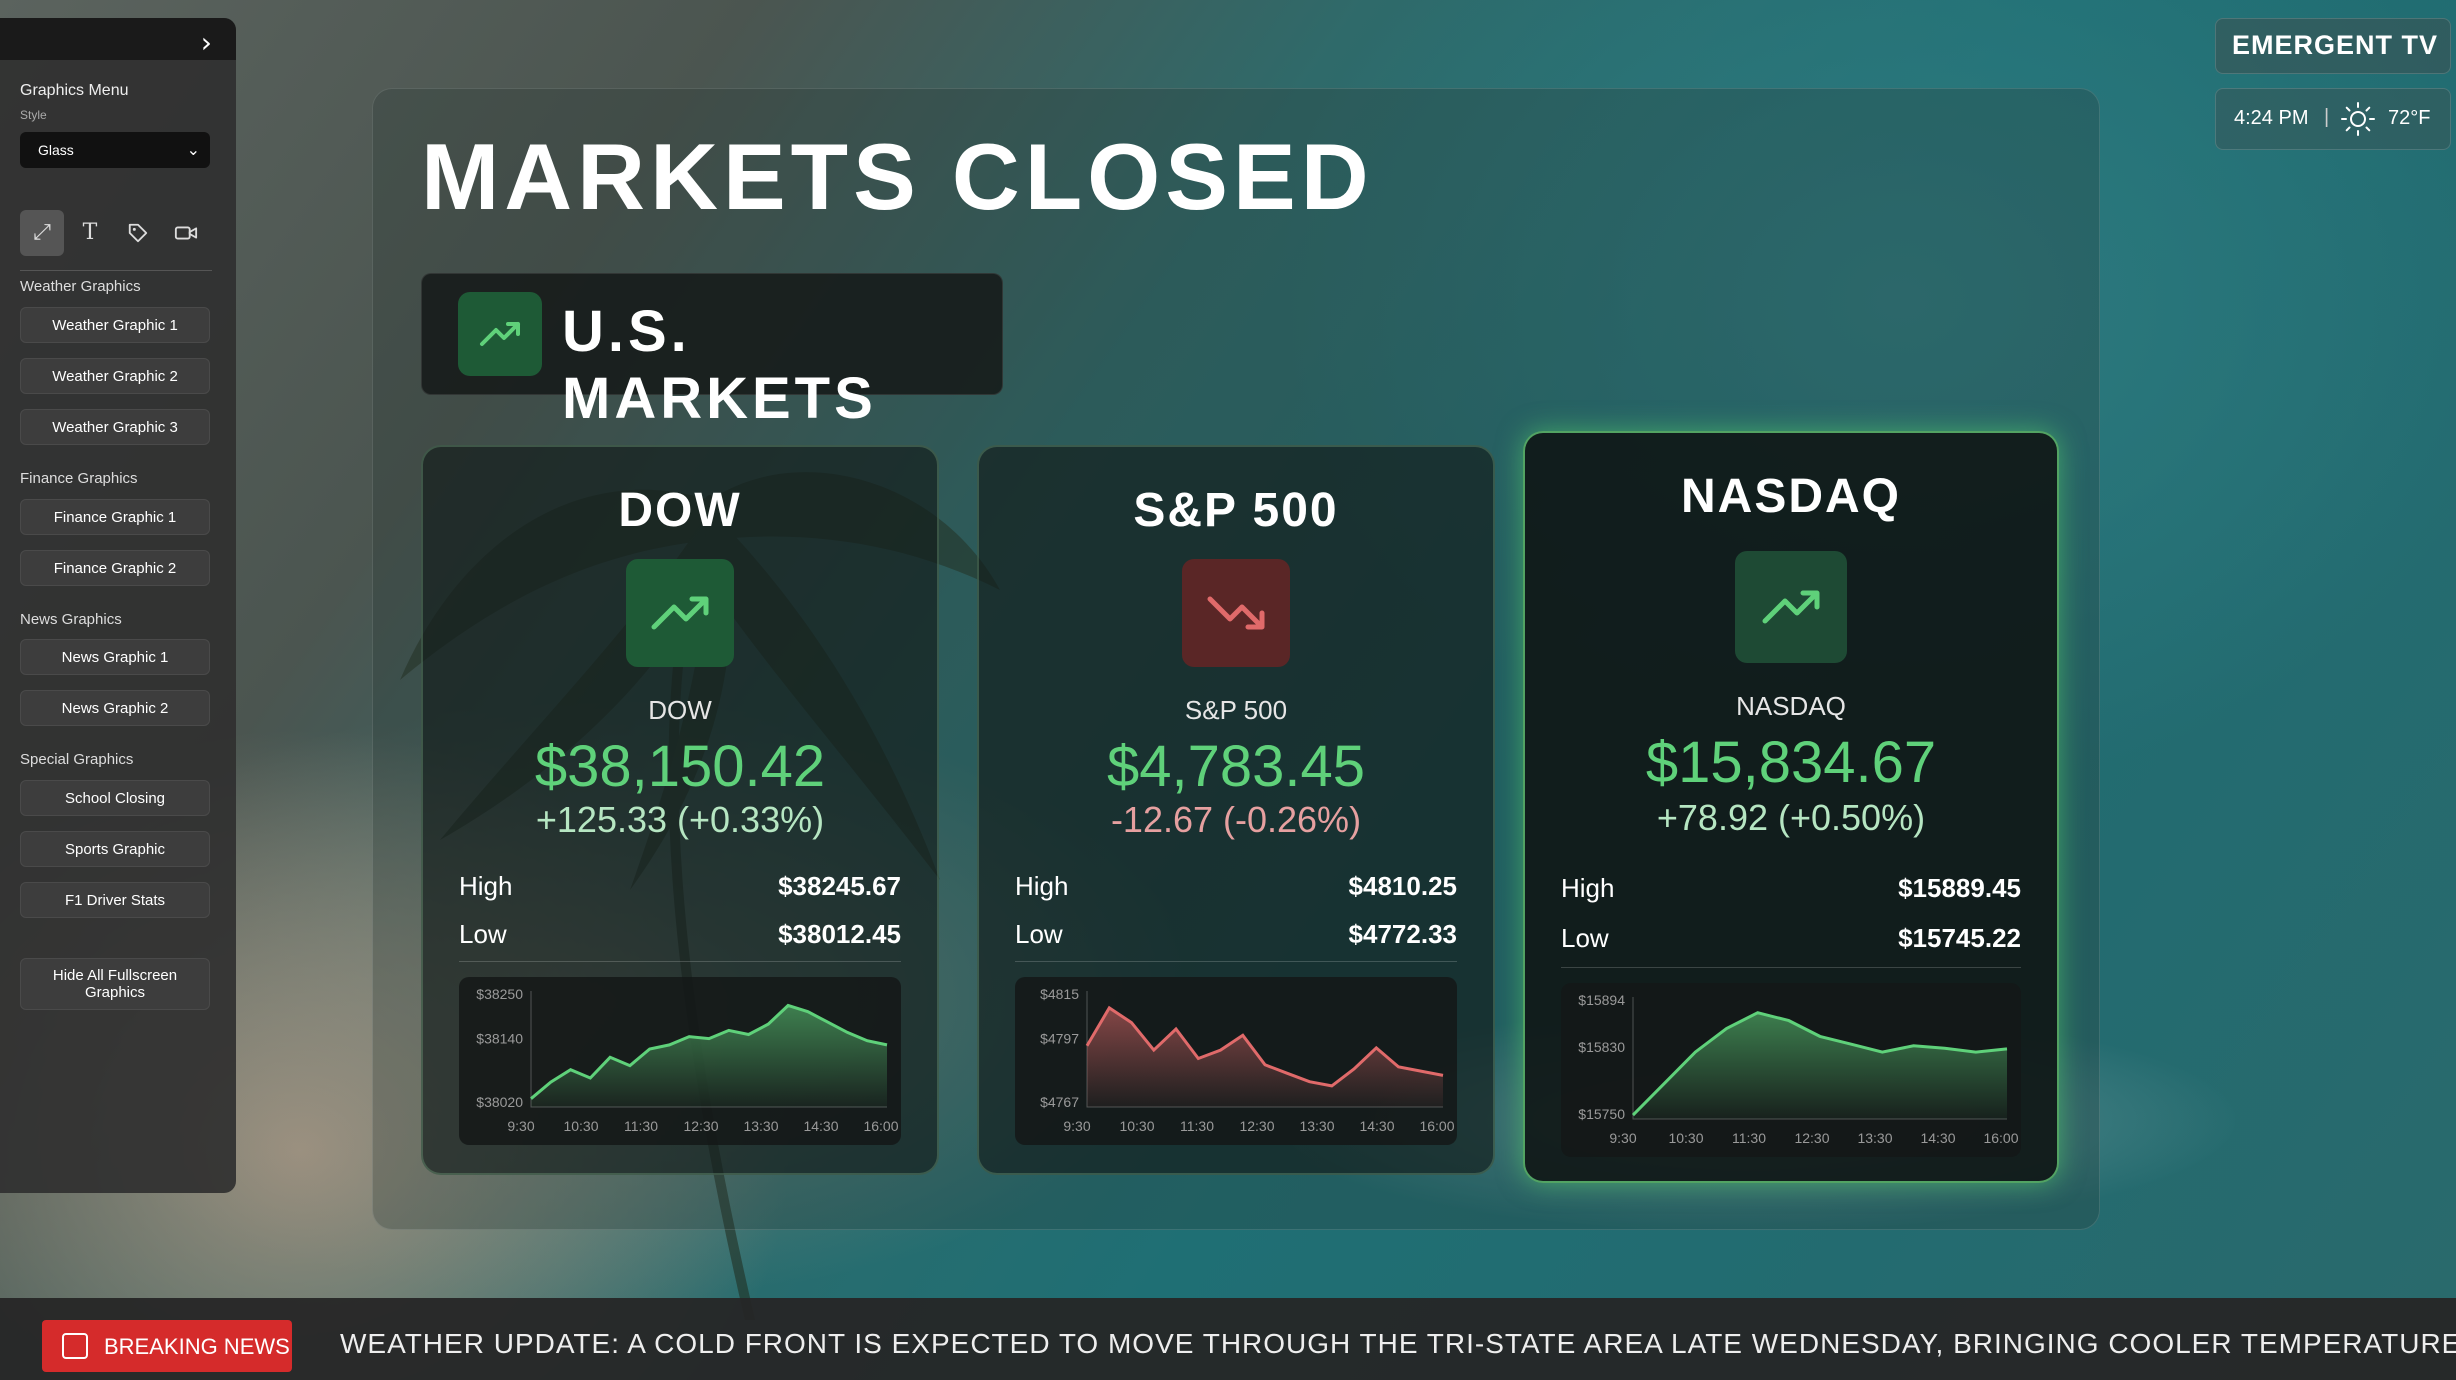 This screenshot has width=2456, height=1380. Describe the element at coordinates (1791, 762) in the screenshot. I see `card-price: $15,834.67` at that location.